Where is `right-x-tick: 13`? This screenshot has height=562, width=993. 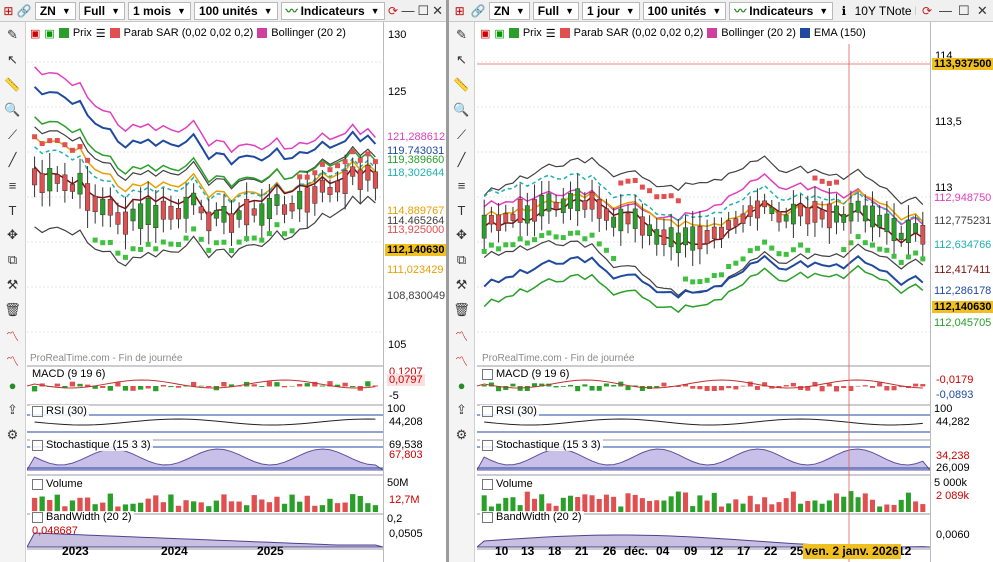 right-x-tick: 13 is located at coordinates (528, 551).